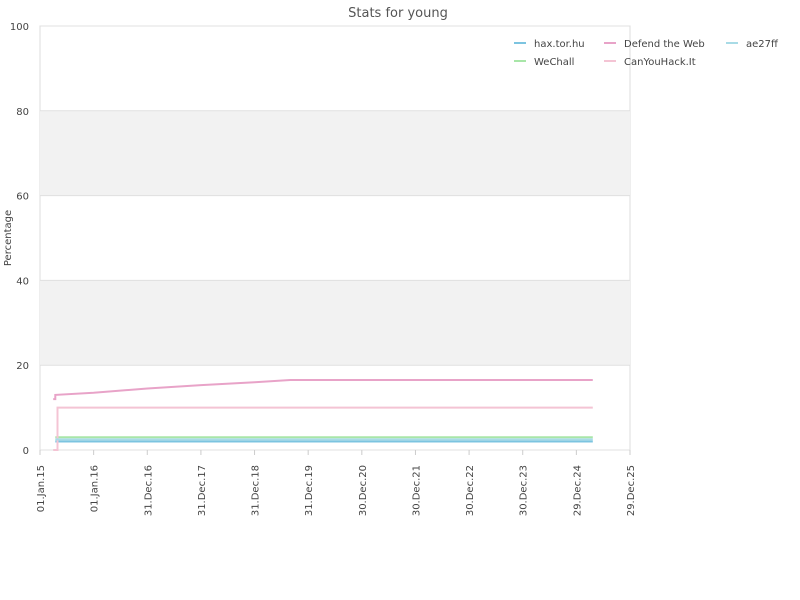 Image resolution: width=800 pixels, height=600 pixels. I want to click on y-tick-label: 100, so click(19, 27).